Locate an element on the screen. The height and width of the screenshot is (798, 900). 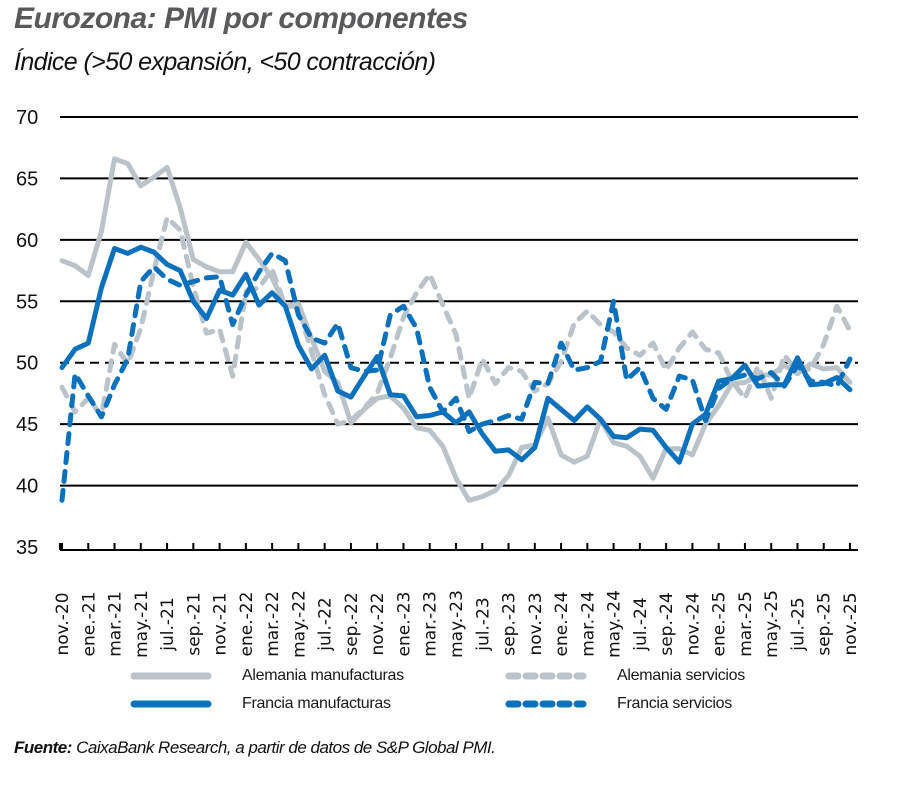
source-label: Fuente: is located at coordinates (43, 747).